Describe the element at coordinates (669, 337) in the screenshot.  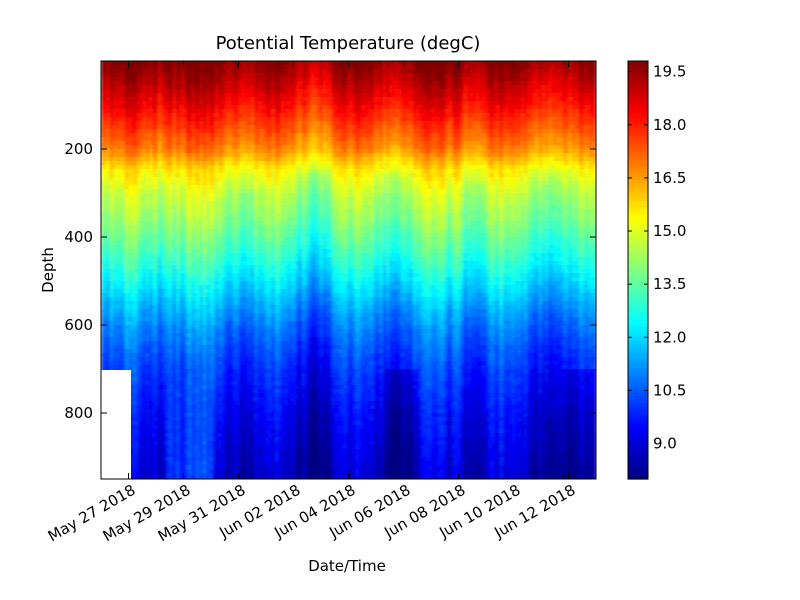
I see `colorbar-tick-label: 12.0` at that location.